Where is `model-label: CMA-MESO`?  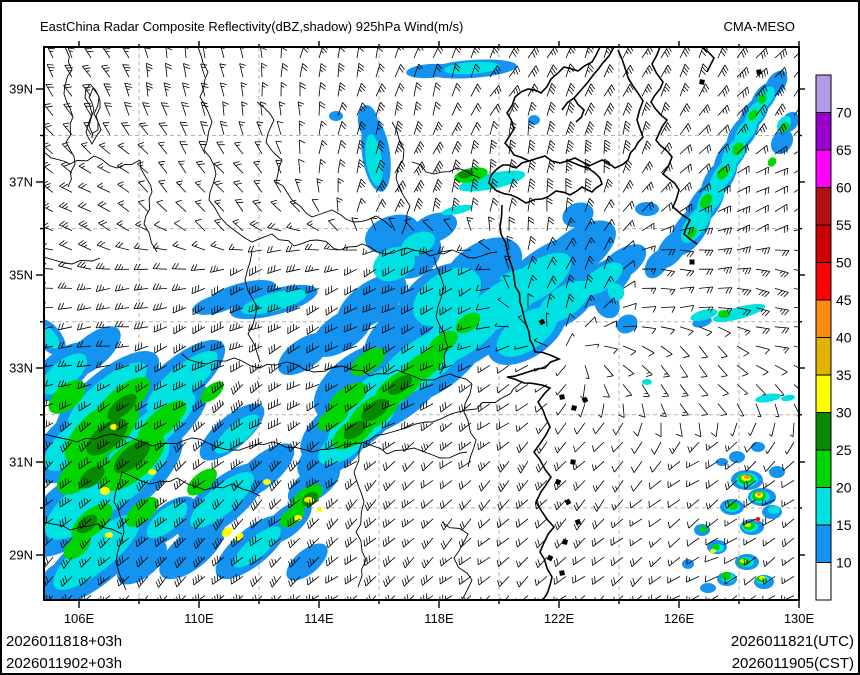
model-label: CMA-MESO is located at coordinates (759, 26).